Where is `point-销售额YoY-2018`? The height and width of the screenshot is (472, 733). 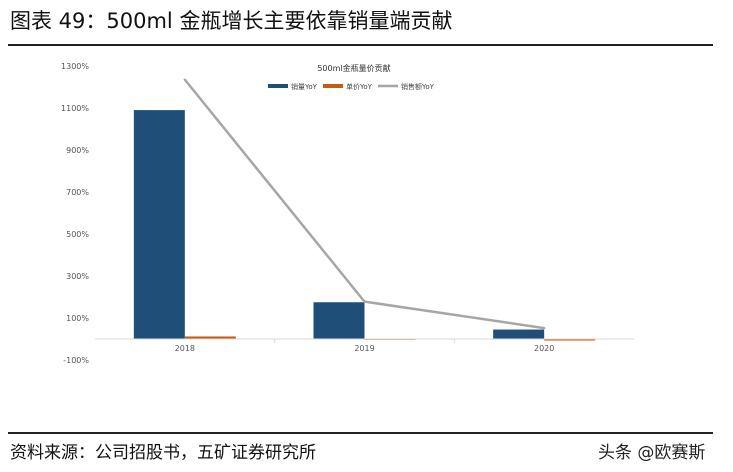
point-销售额YoY-2018 is located at coordinates (185, 79).